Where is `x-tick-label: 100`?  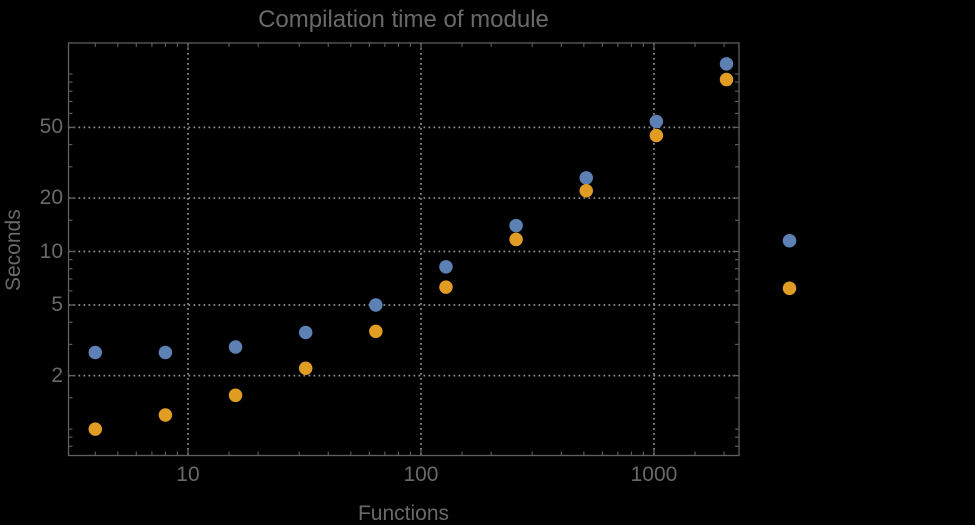
x-tick-label: 100 is located at coordinates (421, 474).